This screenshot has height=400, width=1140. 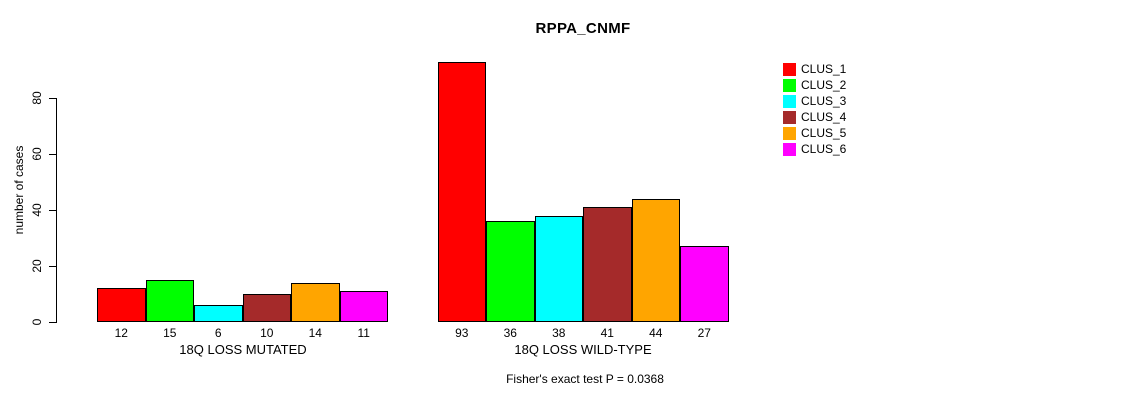 I want to click on fisher-test-annotation: Fisher's exact test P = 0.0368, so click(x=585, y=379).